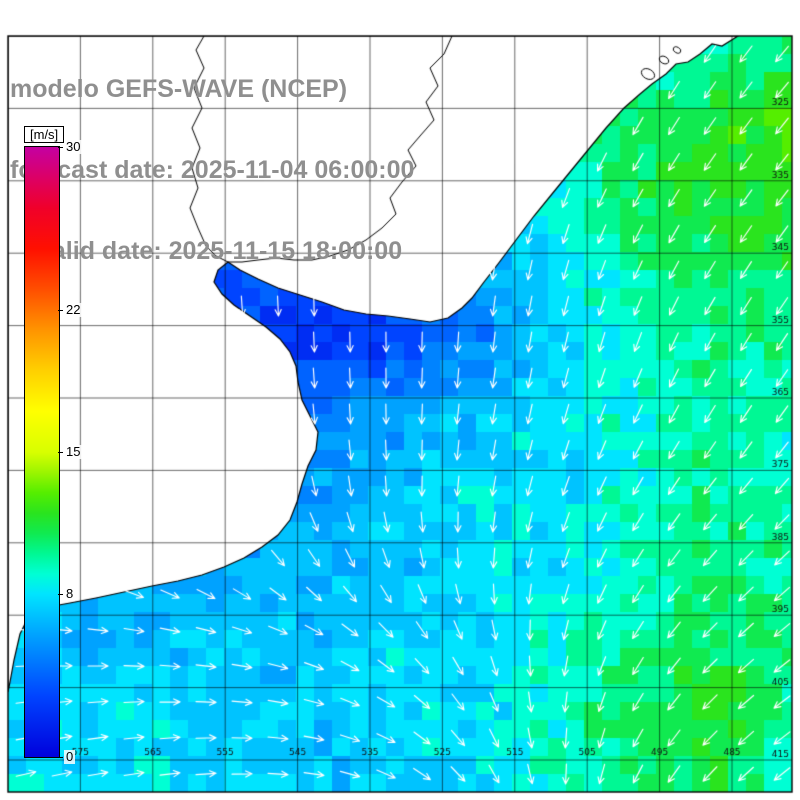  What do you see at coordinates (42, 452) in the screenshot?
I see `colorbar-gradient` at bounding box center [42, 452].